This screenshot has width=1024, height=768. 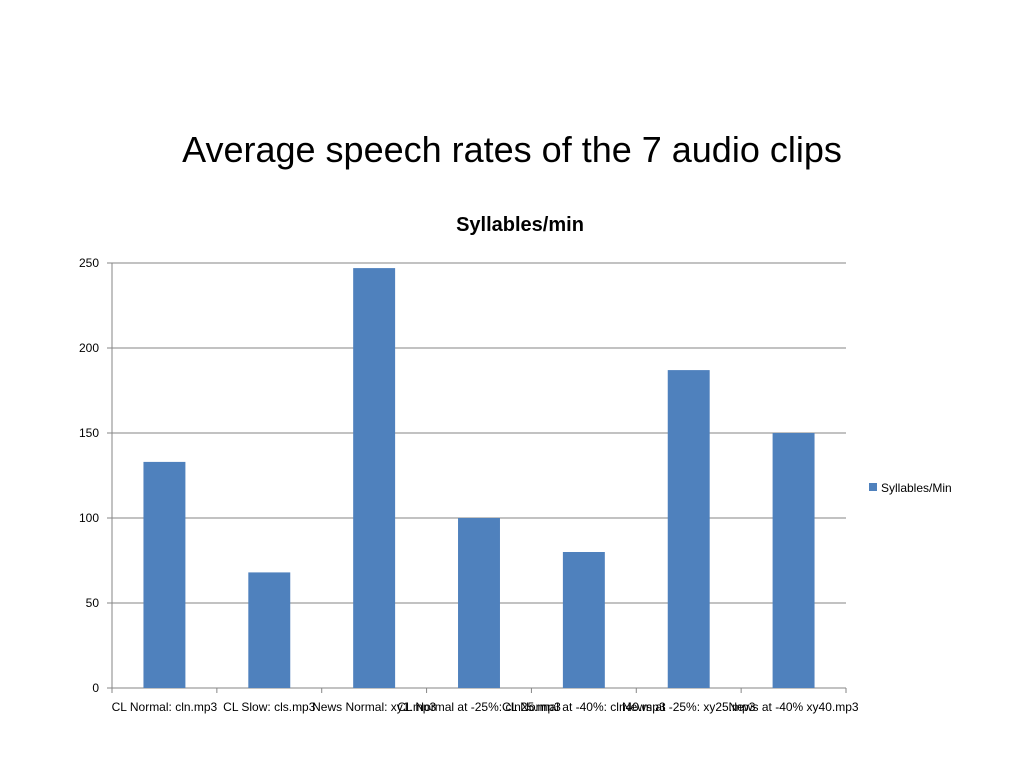 I want to click on legend-swatch, so click(x=873, y=487).